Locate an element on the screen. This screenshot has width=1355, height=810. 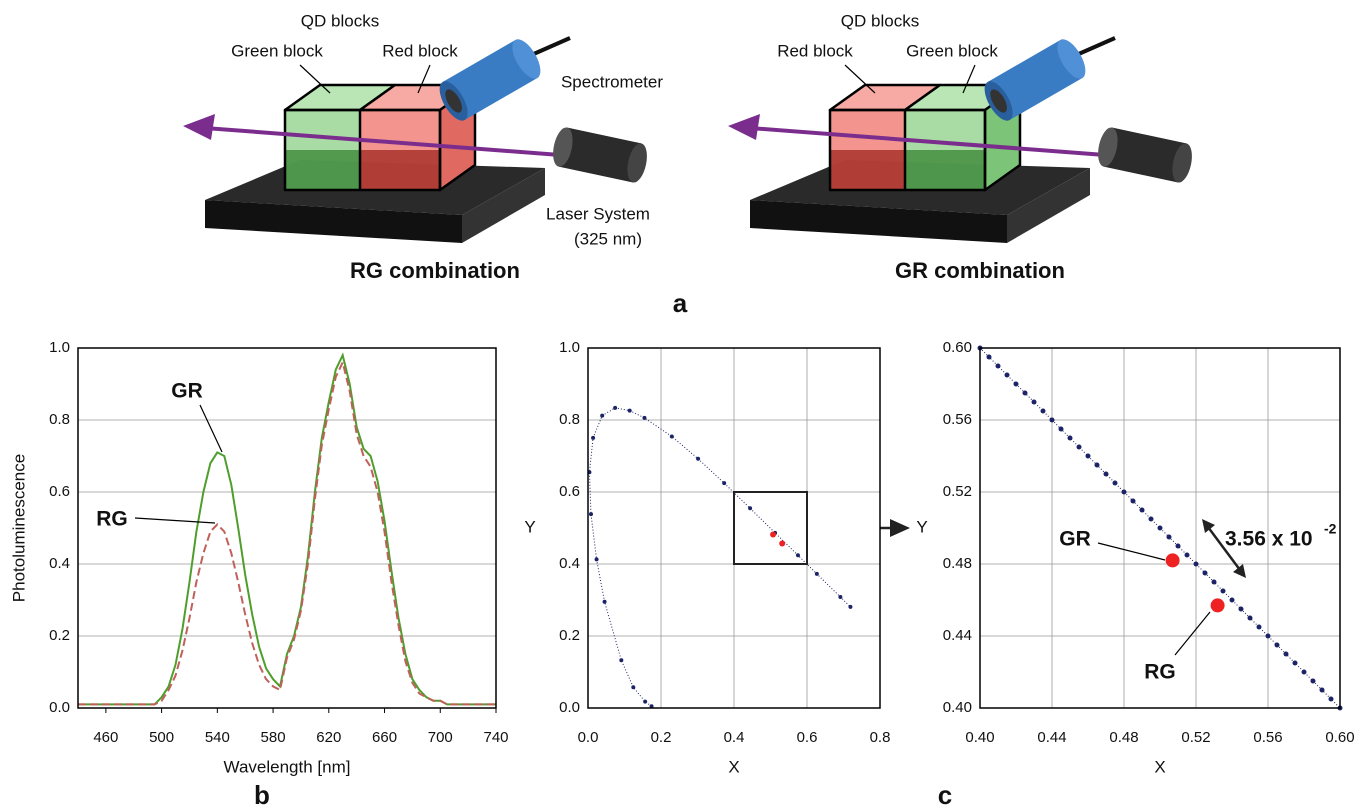
point-label: GR is located at coordinates (1075, 539).